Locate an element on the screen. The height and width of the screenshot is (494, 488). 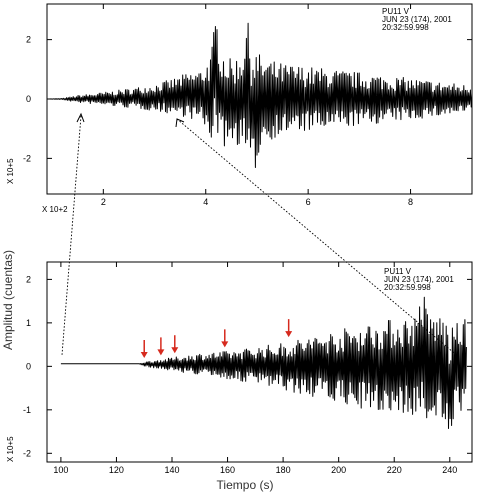
top-header-line-time: 20:32:59.998 is located at coordinates (405, 27).